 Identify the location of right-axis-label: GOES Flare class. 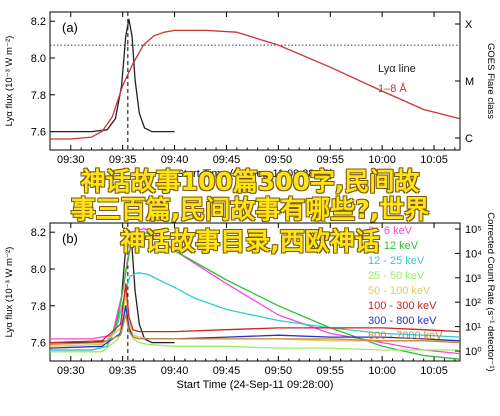
(490, 81).